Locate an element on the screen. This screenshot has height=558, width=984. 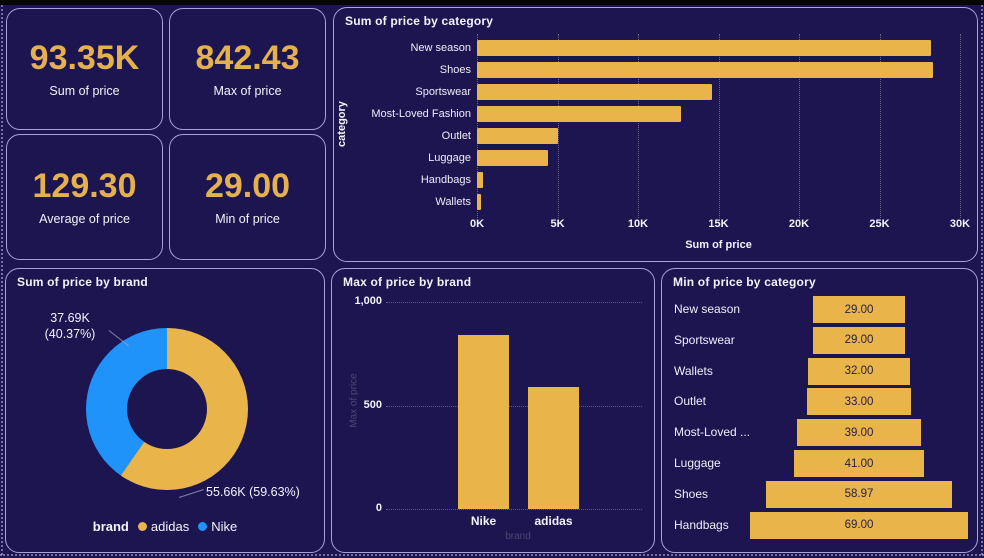
bar-category-label: Luggage is located at coordinates (449, 158).